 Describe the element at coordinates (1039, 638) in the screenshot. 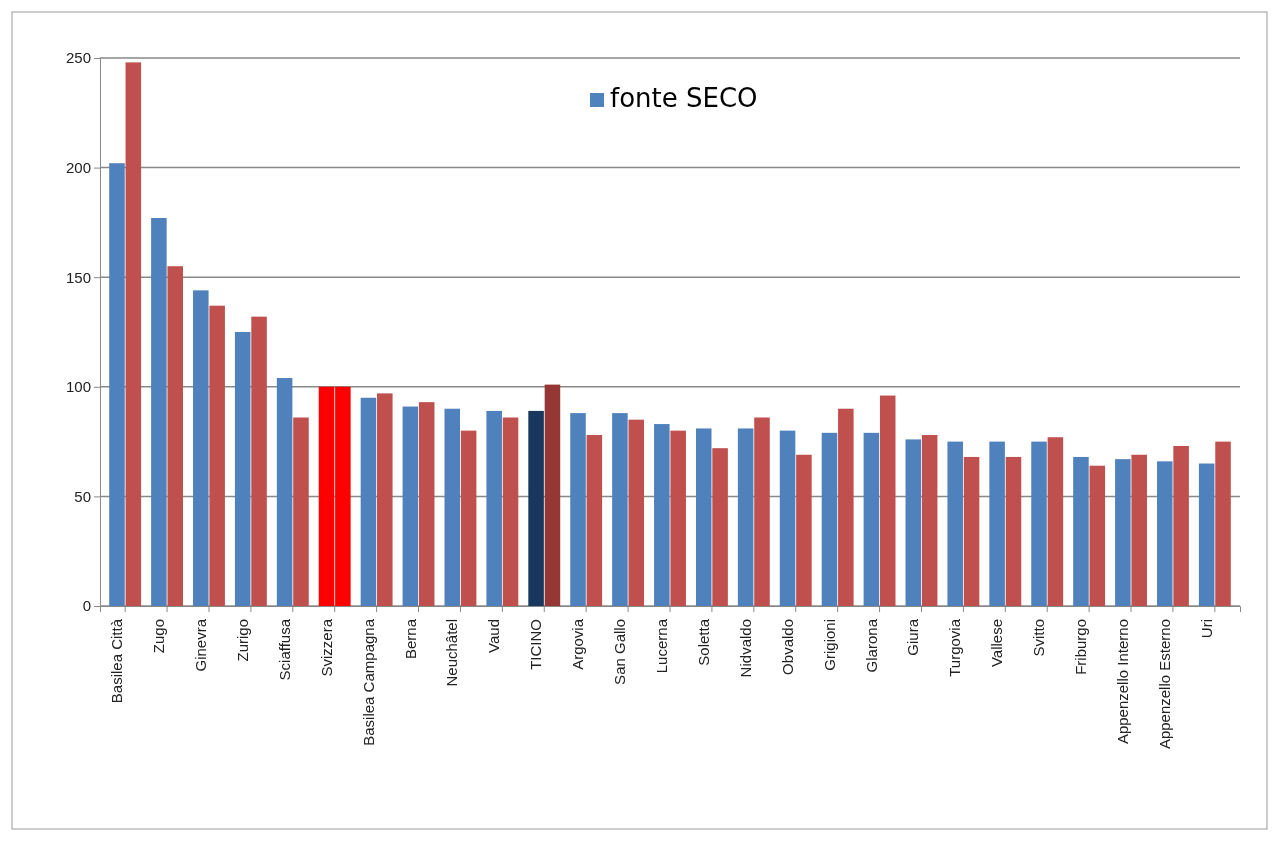

I see `x-tick-label: Svitto` at that location.